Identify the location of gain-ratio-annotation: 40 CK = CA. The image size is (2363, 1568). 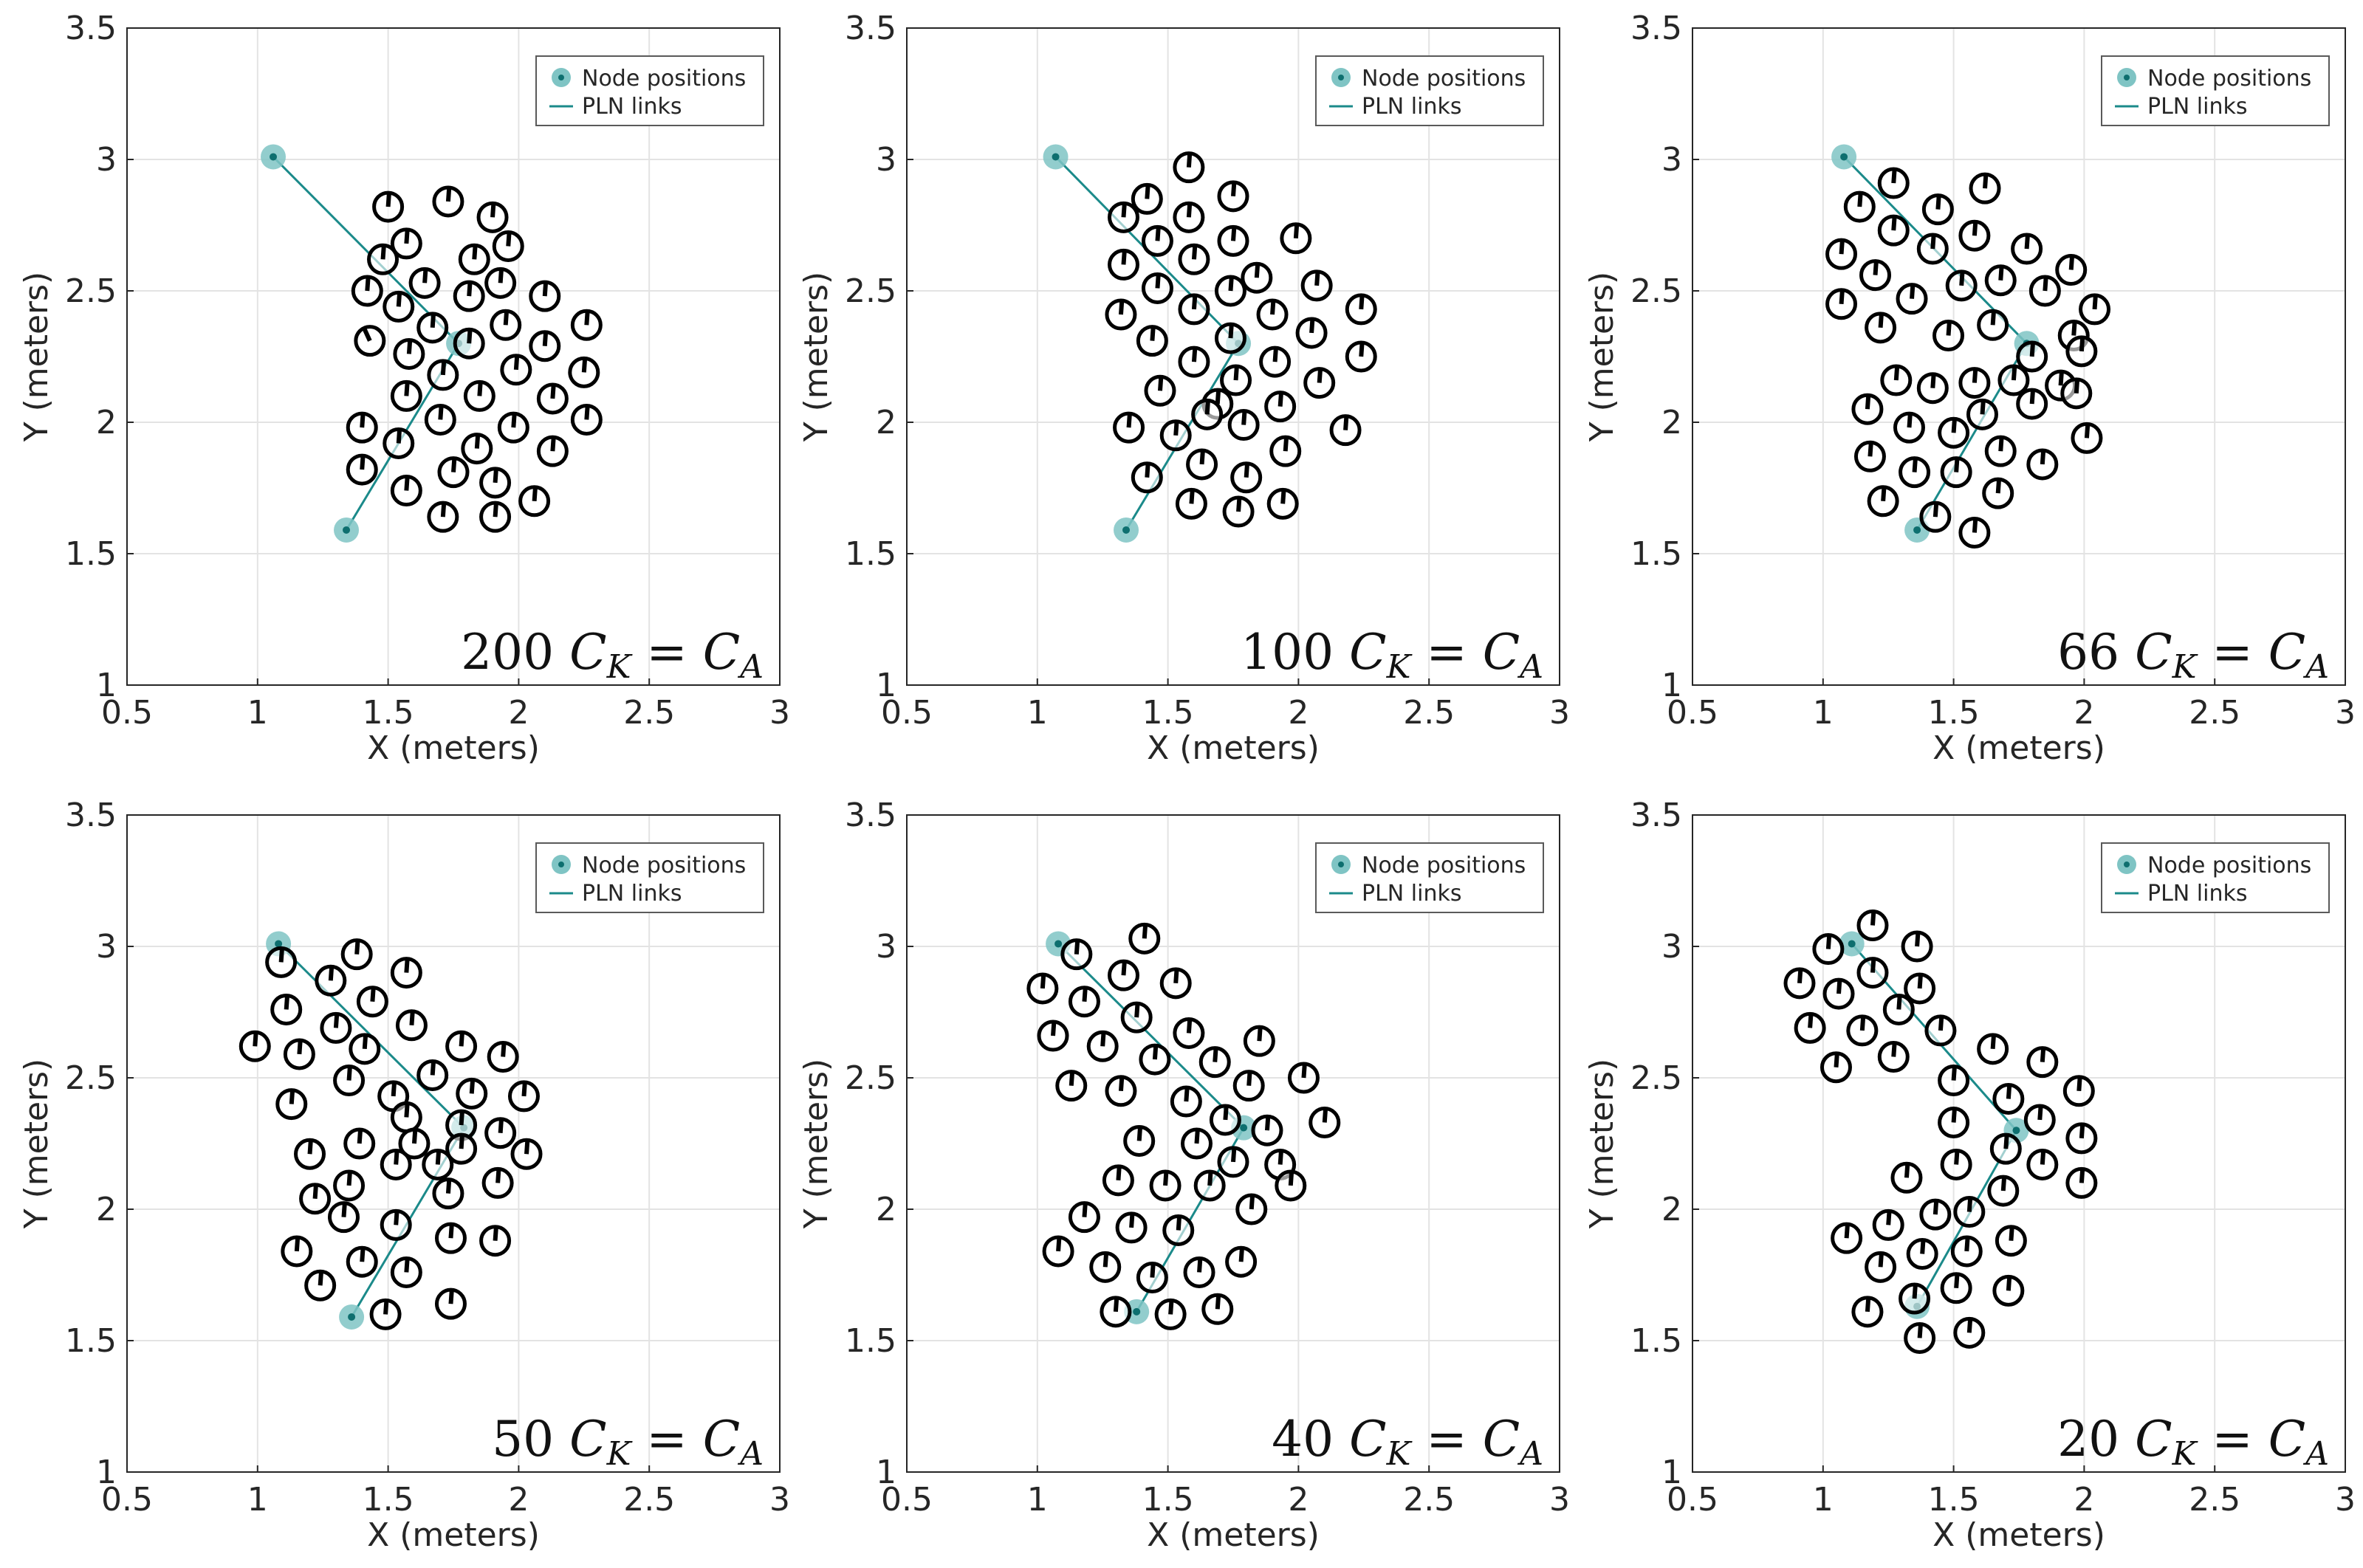
(1407, 1442).